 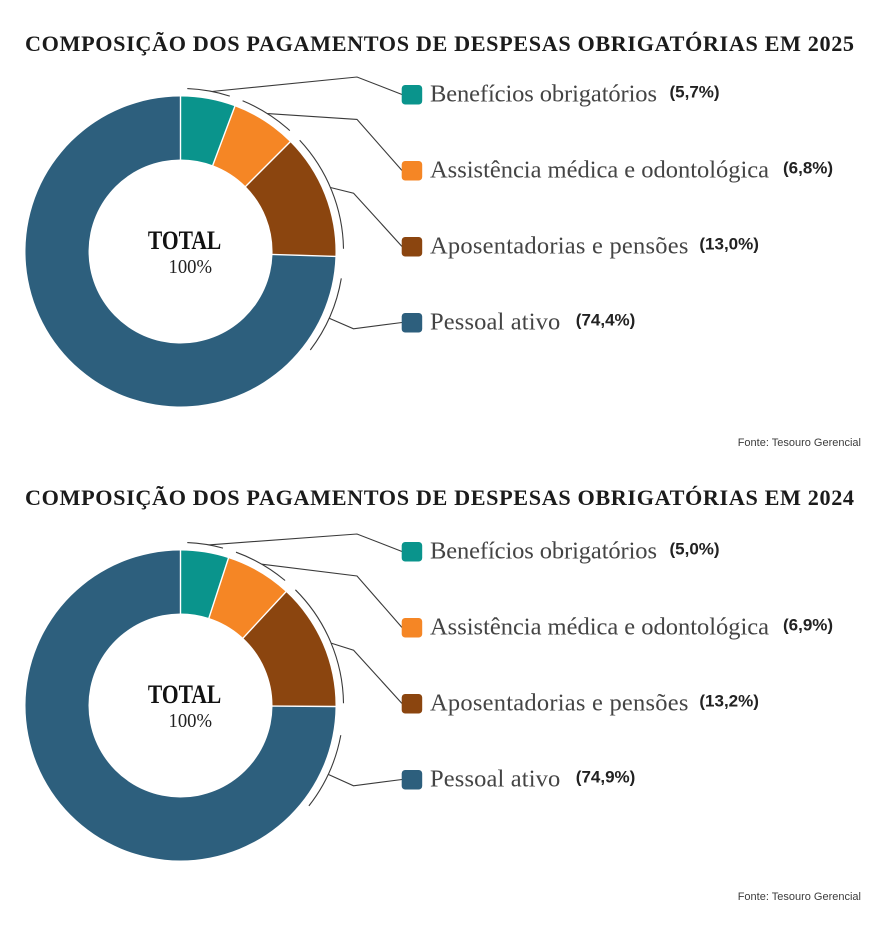 I want to click on svg-text: (74,4%), so click(x=606, y=320).